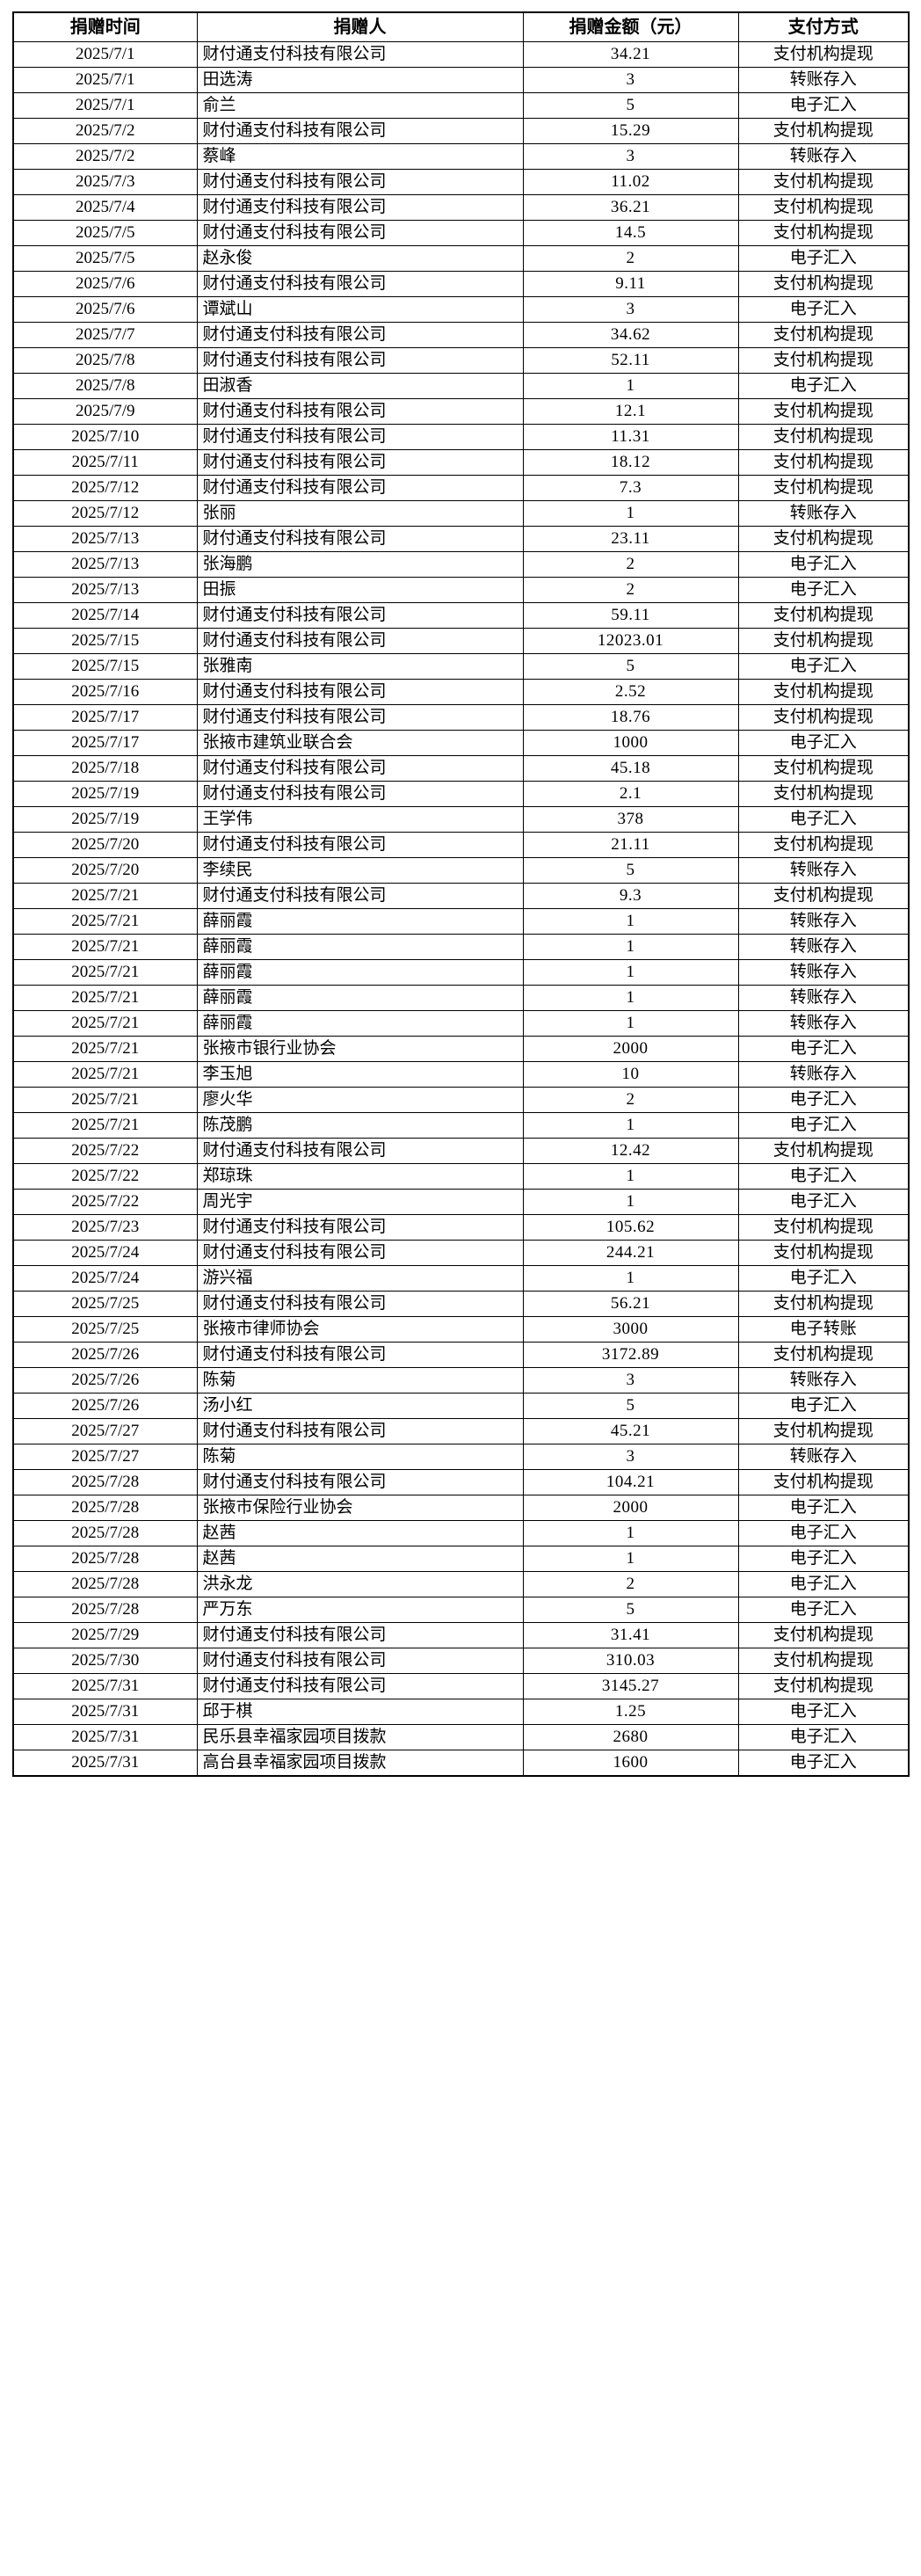 Image resolution: width=921 pixels, height=2576 pixels. I want to click on cell-donation-amount: 56.21, so click(630, 1304).